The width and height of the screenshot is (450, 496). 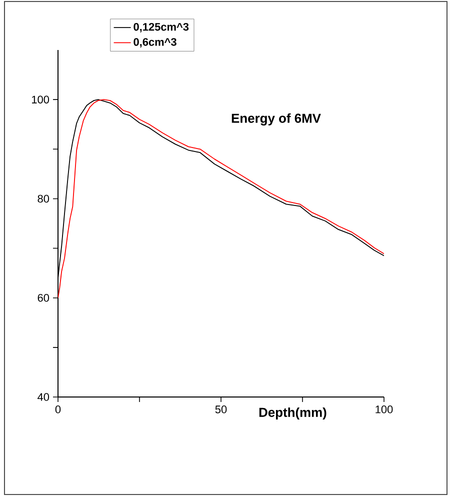 What do you see at coordinates (276, 119) in the screenshot?
I see `annotation: Energy of 6MV` at bounding box center [276, 119].